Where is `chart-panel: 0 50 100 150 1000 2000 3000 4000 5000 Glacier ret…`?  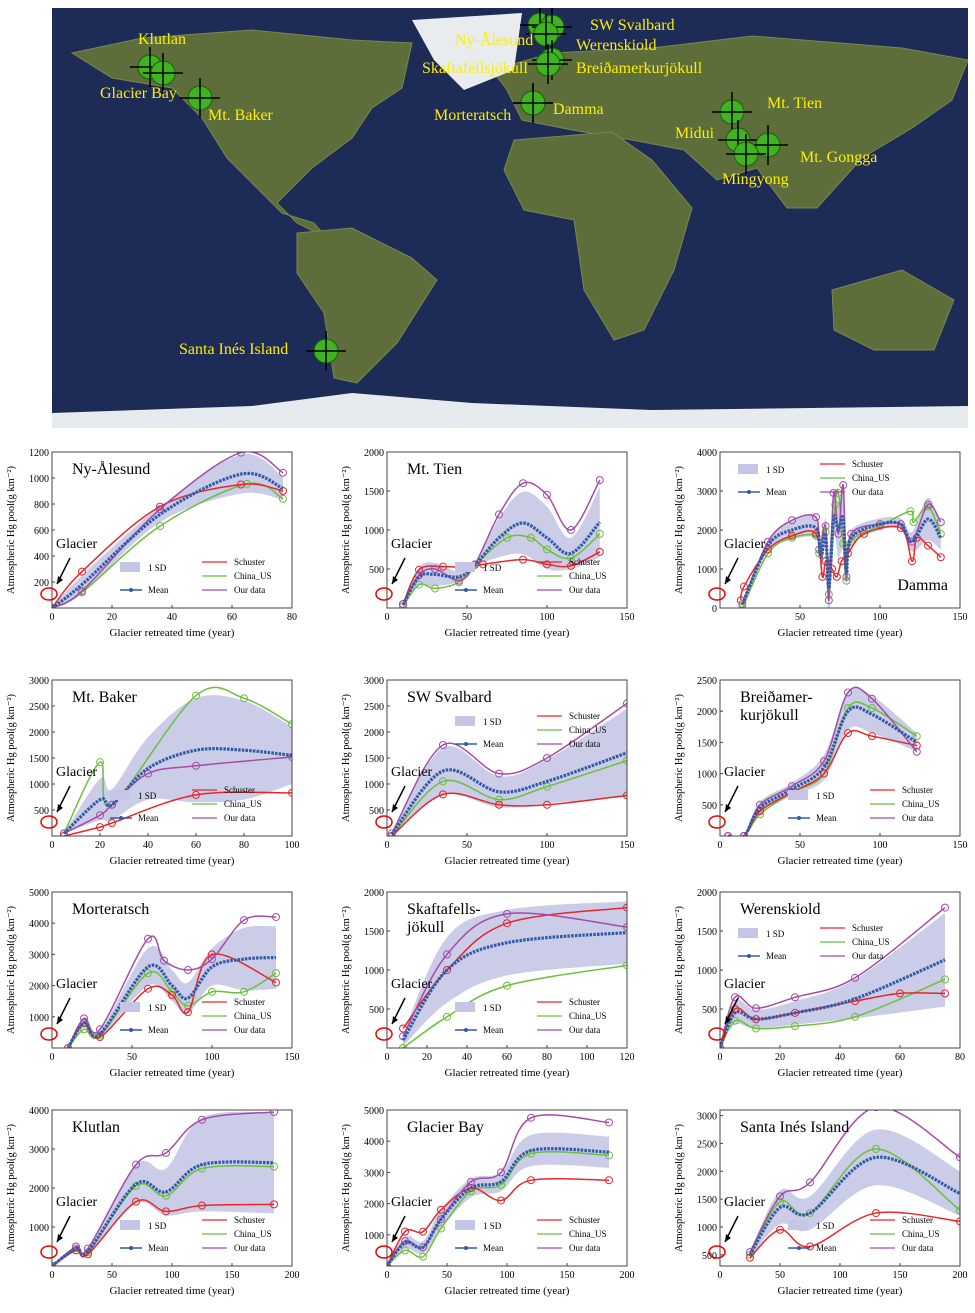 chart-panel: 0 50 100 150 1000 2000 3000 4000 5000 Glacier ret… is located at coordinates (162, 987).